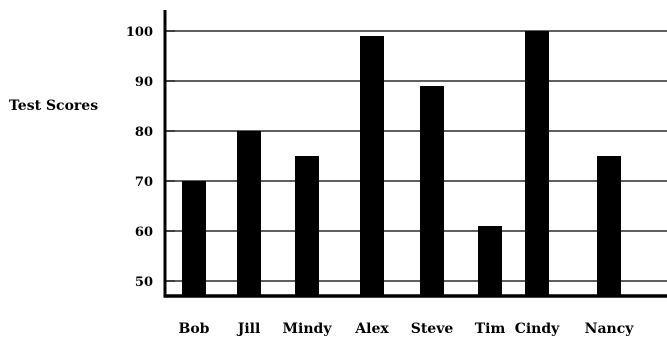 The height and width of the screenshot is (343, 667). Describe the element at coordinates (537, 163) in the screenshot. I see `bar-cindy` at that location.